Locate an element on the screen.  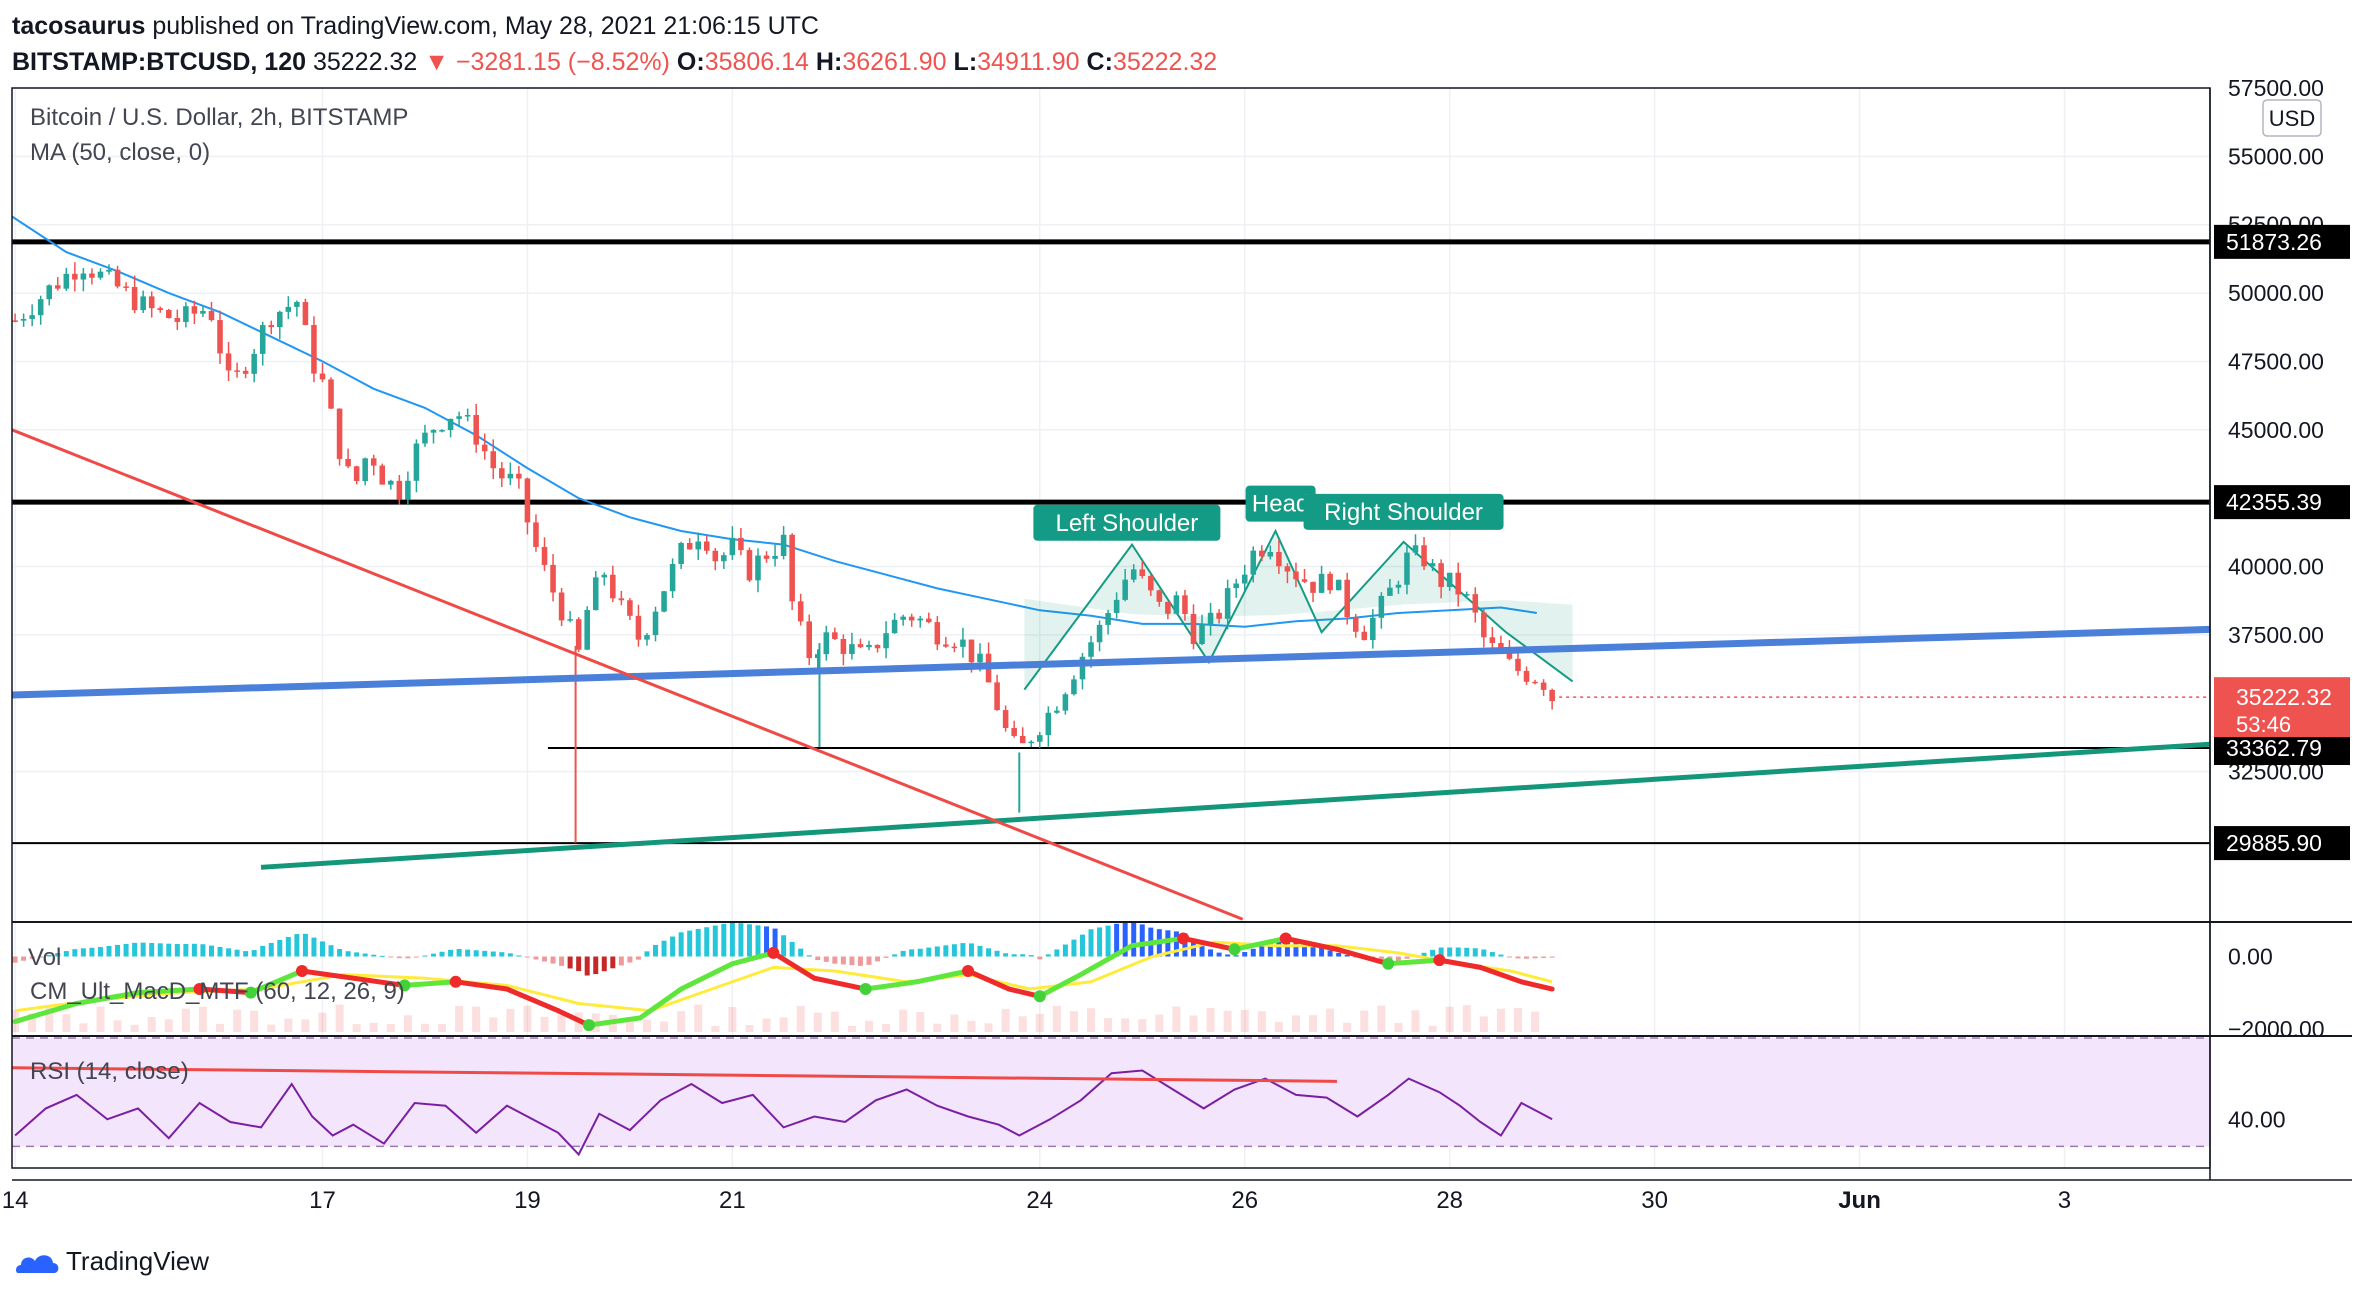
price-tick-label: 40000.00 is located at coordinates (2276, 567).